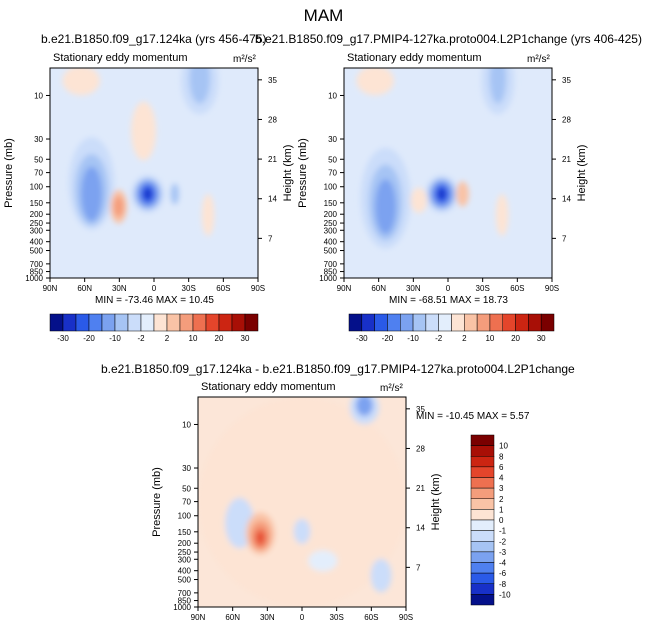 The height and width of the screenshot is (630, 647). What do you see at coordinates (38, 139) in the screenshot?
I see `y-tick-label: 30` at bounding box center [38, 139].